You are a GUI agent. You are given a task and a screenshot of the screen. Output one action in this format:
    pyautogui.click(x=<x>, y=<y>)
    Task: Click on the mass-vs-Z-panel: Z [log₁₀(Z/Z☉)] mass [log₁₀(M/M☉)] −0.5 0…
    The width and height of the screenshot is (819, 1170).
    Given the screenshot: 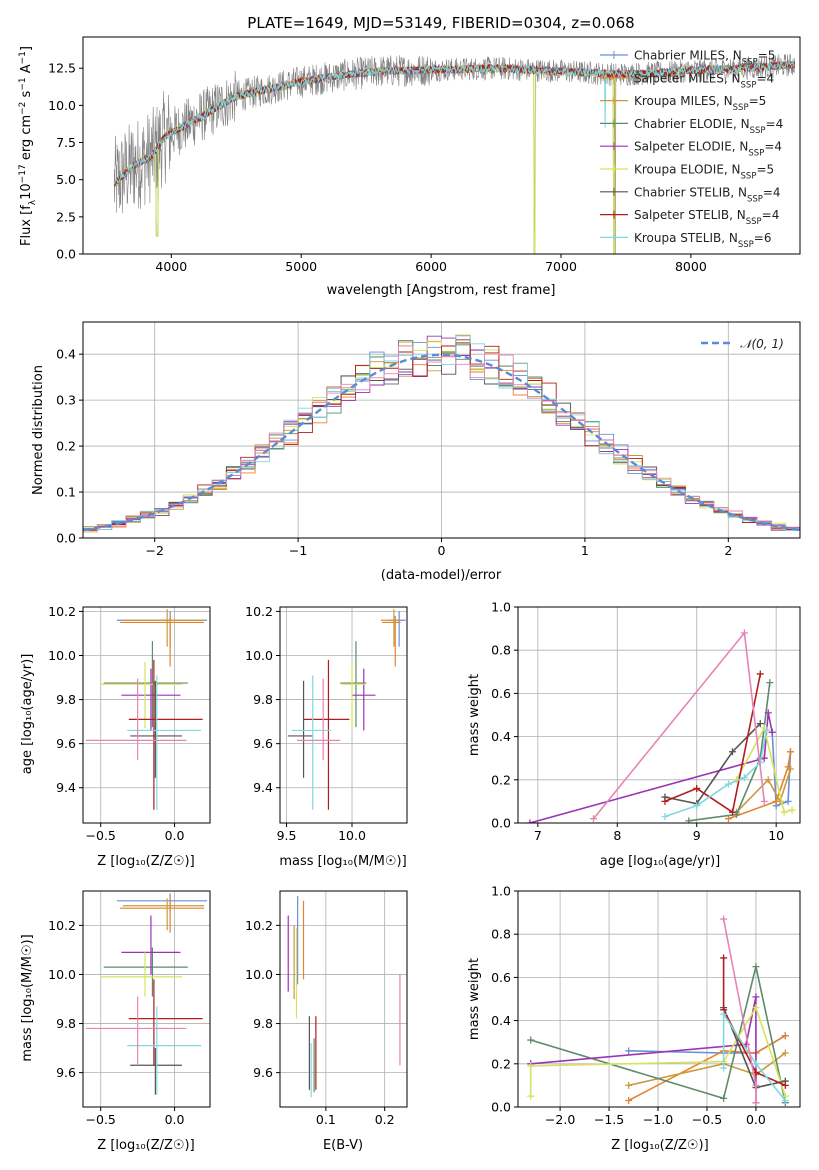 What is the action you would take?
    pyautogui.click(x=115, y=1021)
    